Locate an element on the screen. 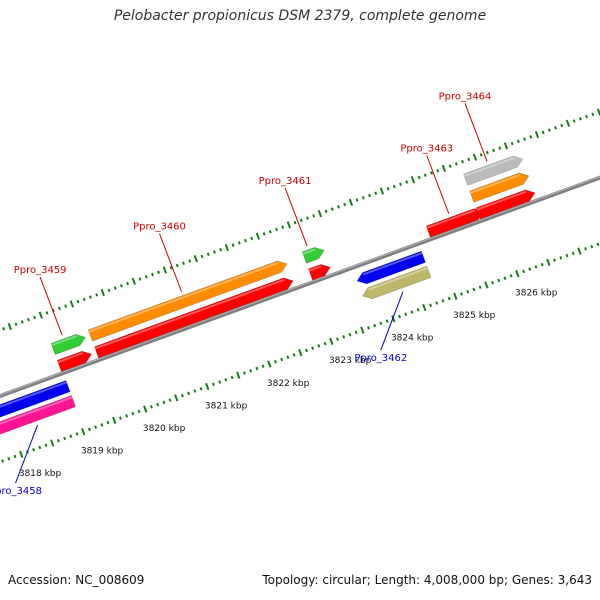 The height and width of the screenshot is (600, 600). scale-label: 3825 kbp is located at coordinates (474, 316).